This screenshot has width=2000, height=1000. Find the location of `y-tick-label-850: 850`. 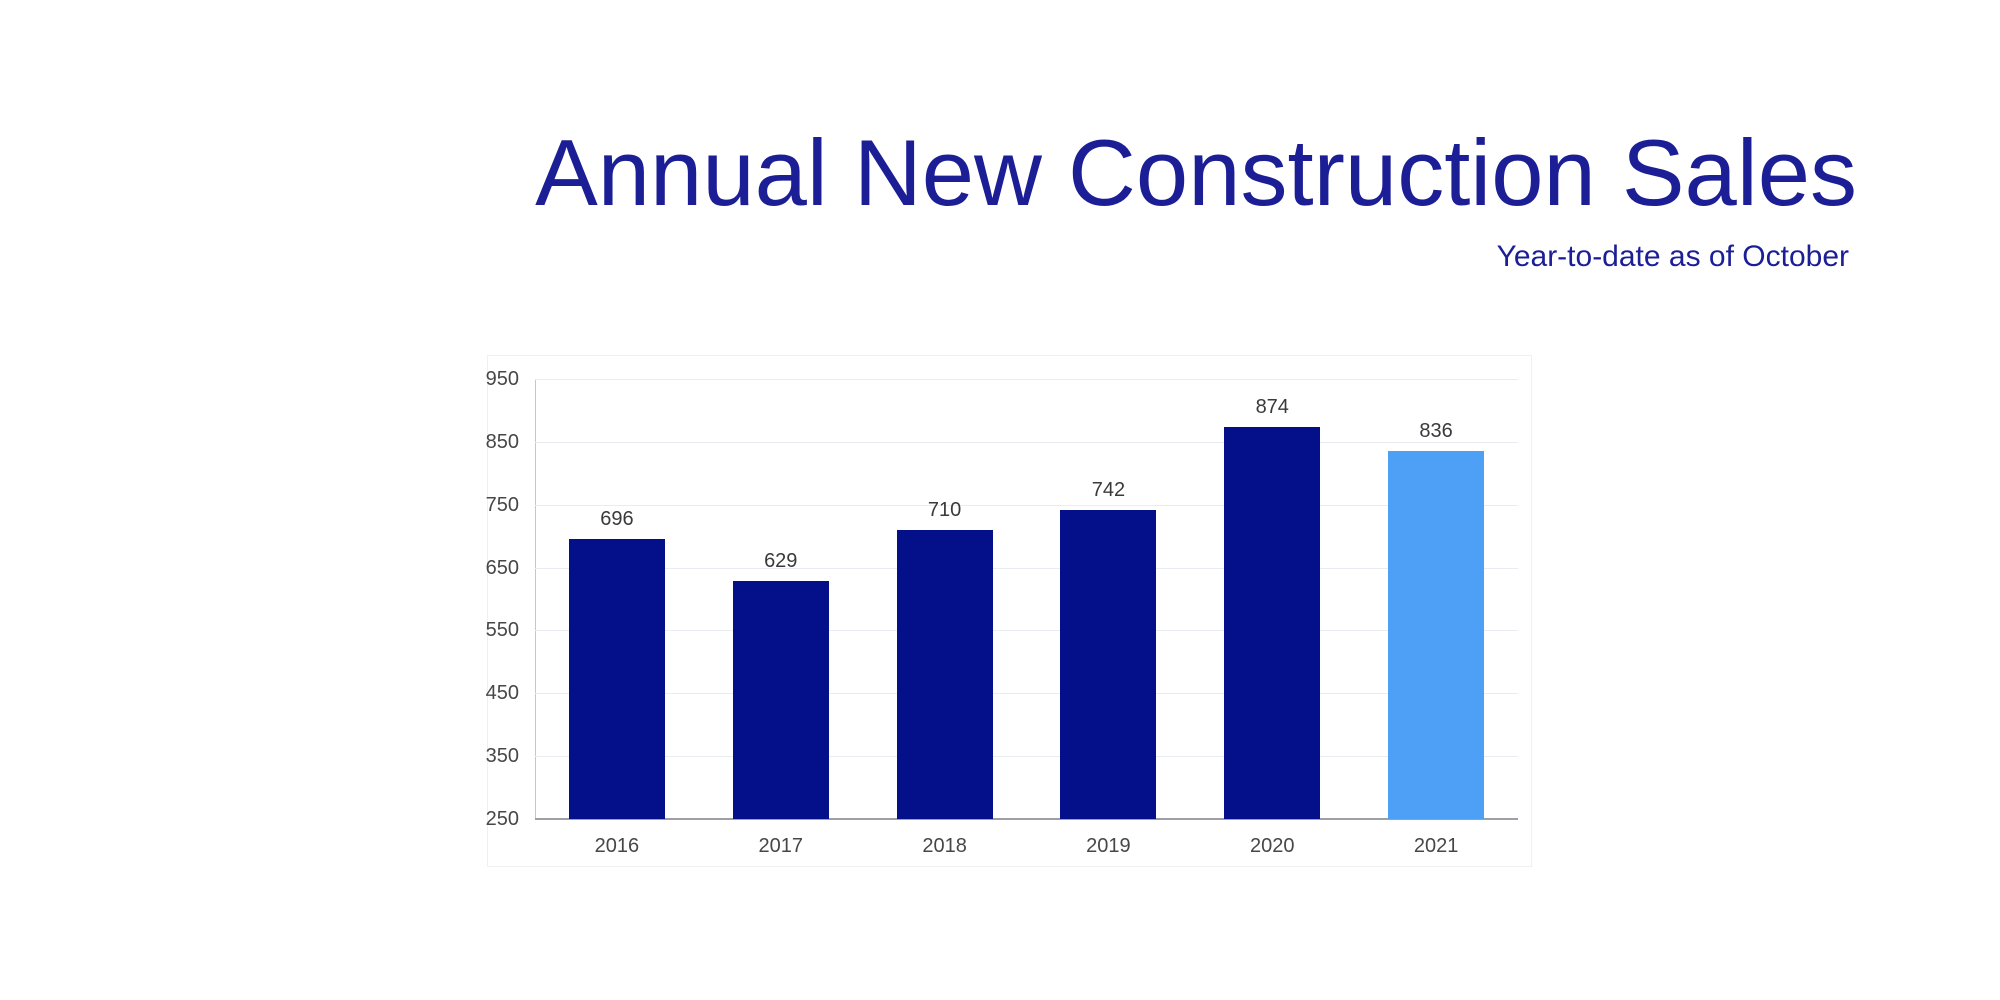

y-tick-label-850: 850 is located at coordinates (502, 441).